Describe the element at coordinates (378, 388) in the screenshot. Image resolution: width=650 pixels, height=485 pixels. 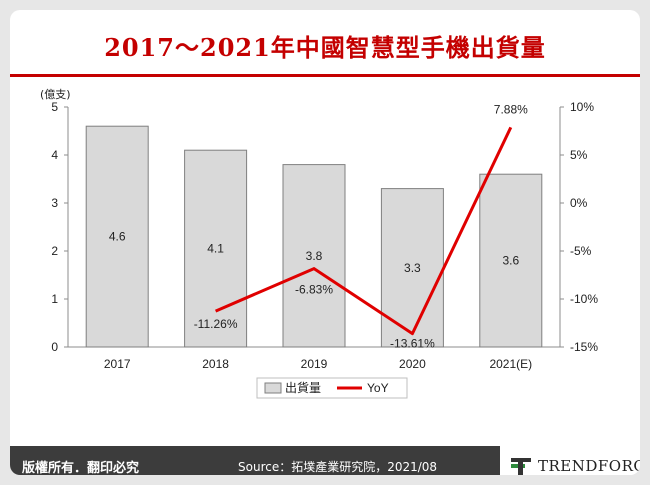
I see `legend-line-label: YoY` at that location.